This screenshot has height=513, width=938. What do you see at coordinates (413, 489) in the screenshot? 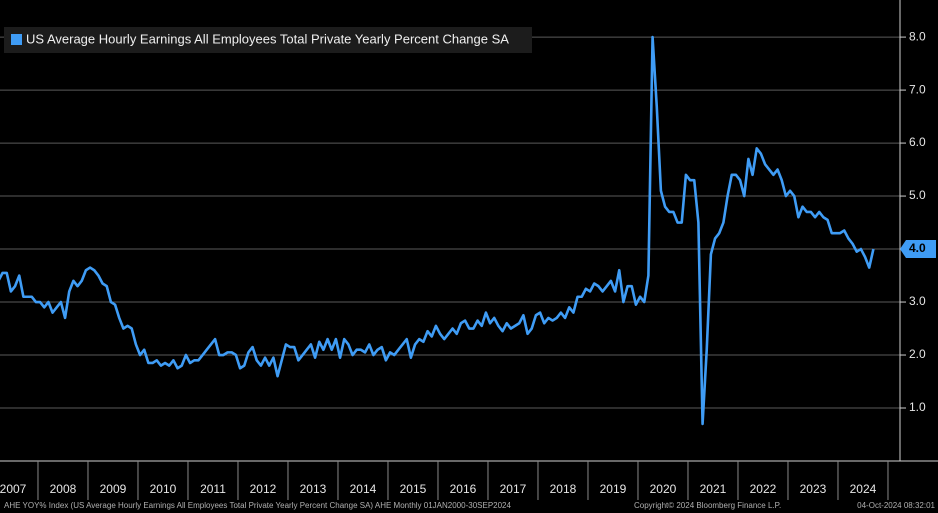
I see `x-tick-label: 2015` at bounding box center [413, 489].